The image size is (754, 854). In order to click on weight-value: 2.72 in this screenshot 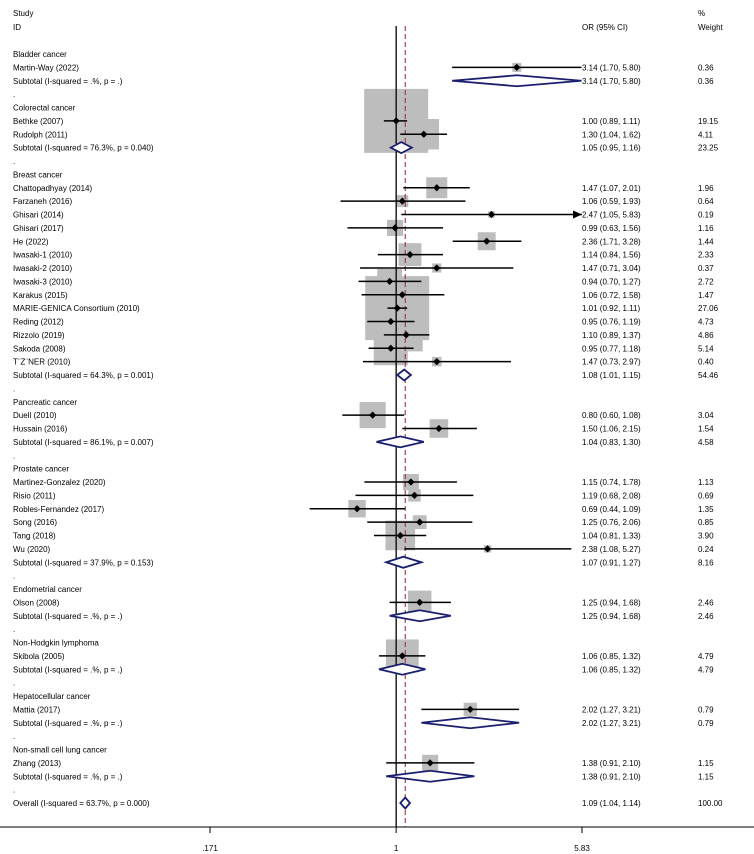, I will do `click(706, 281)`.